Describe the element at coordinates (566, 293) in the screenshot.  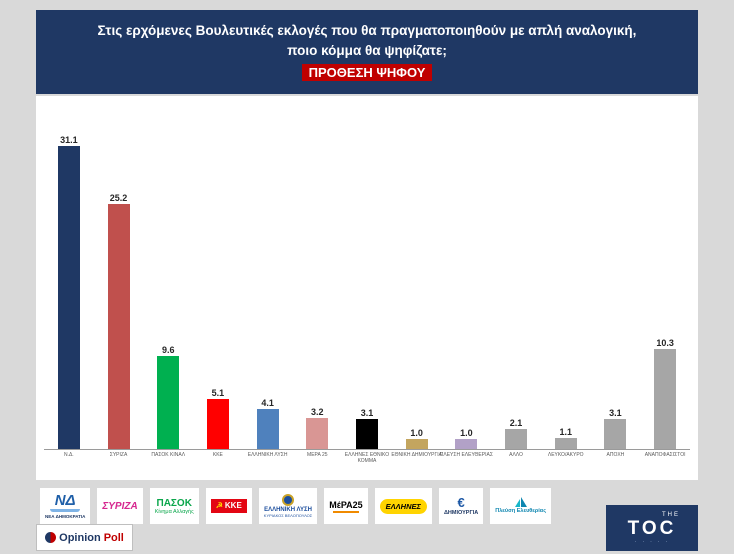
I see `bar-column-11: 1.1 ΛΕΥΚΟ/ΑΚΥΡΟ` at that location.